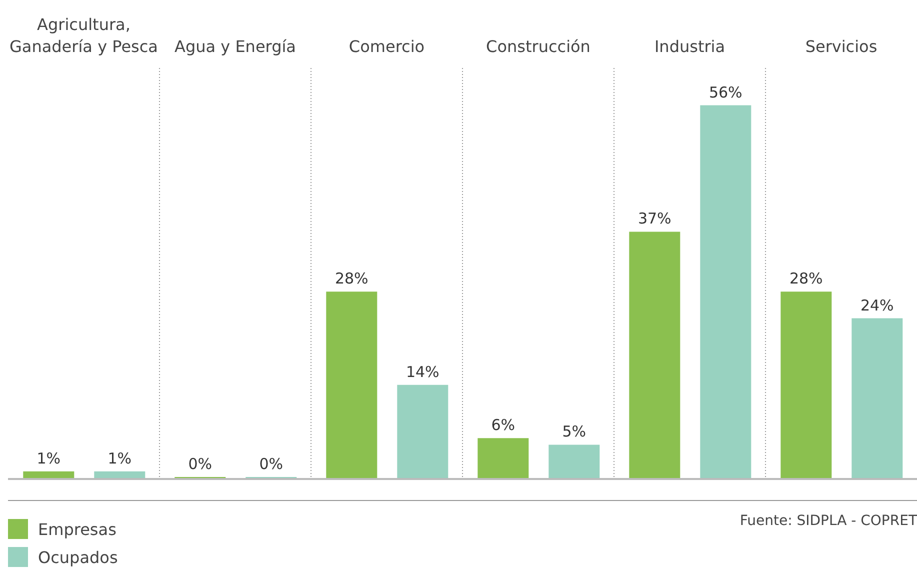 The height and width of the screenshot is (572, 917). What do you see at coordinates (877, 305) in the screenshot?
I see `data-label: 24%` at bounding box center [877, 305].